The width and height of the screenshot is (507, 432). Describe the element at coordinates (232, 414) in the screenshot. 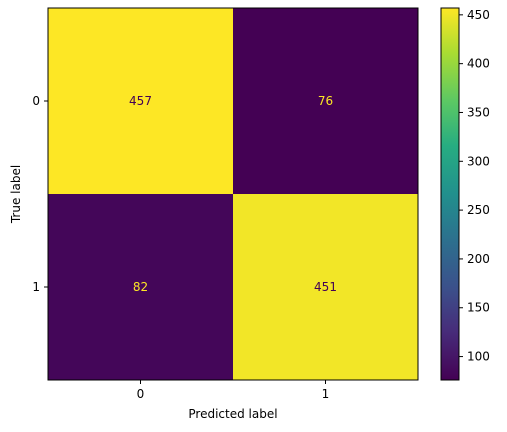

I see `x-axis-label: Predicted label` at that location.